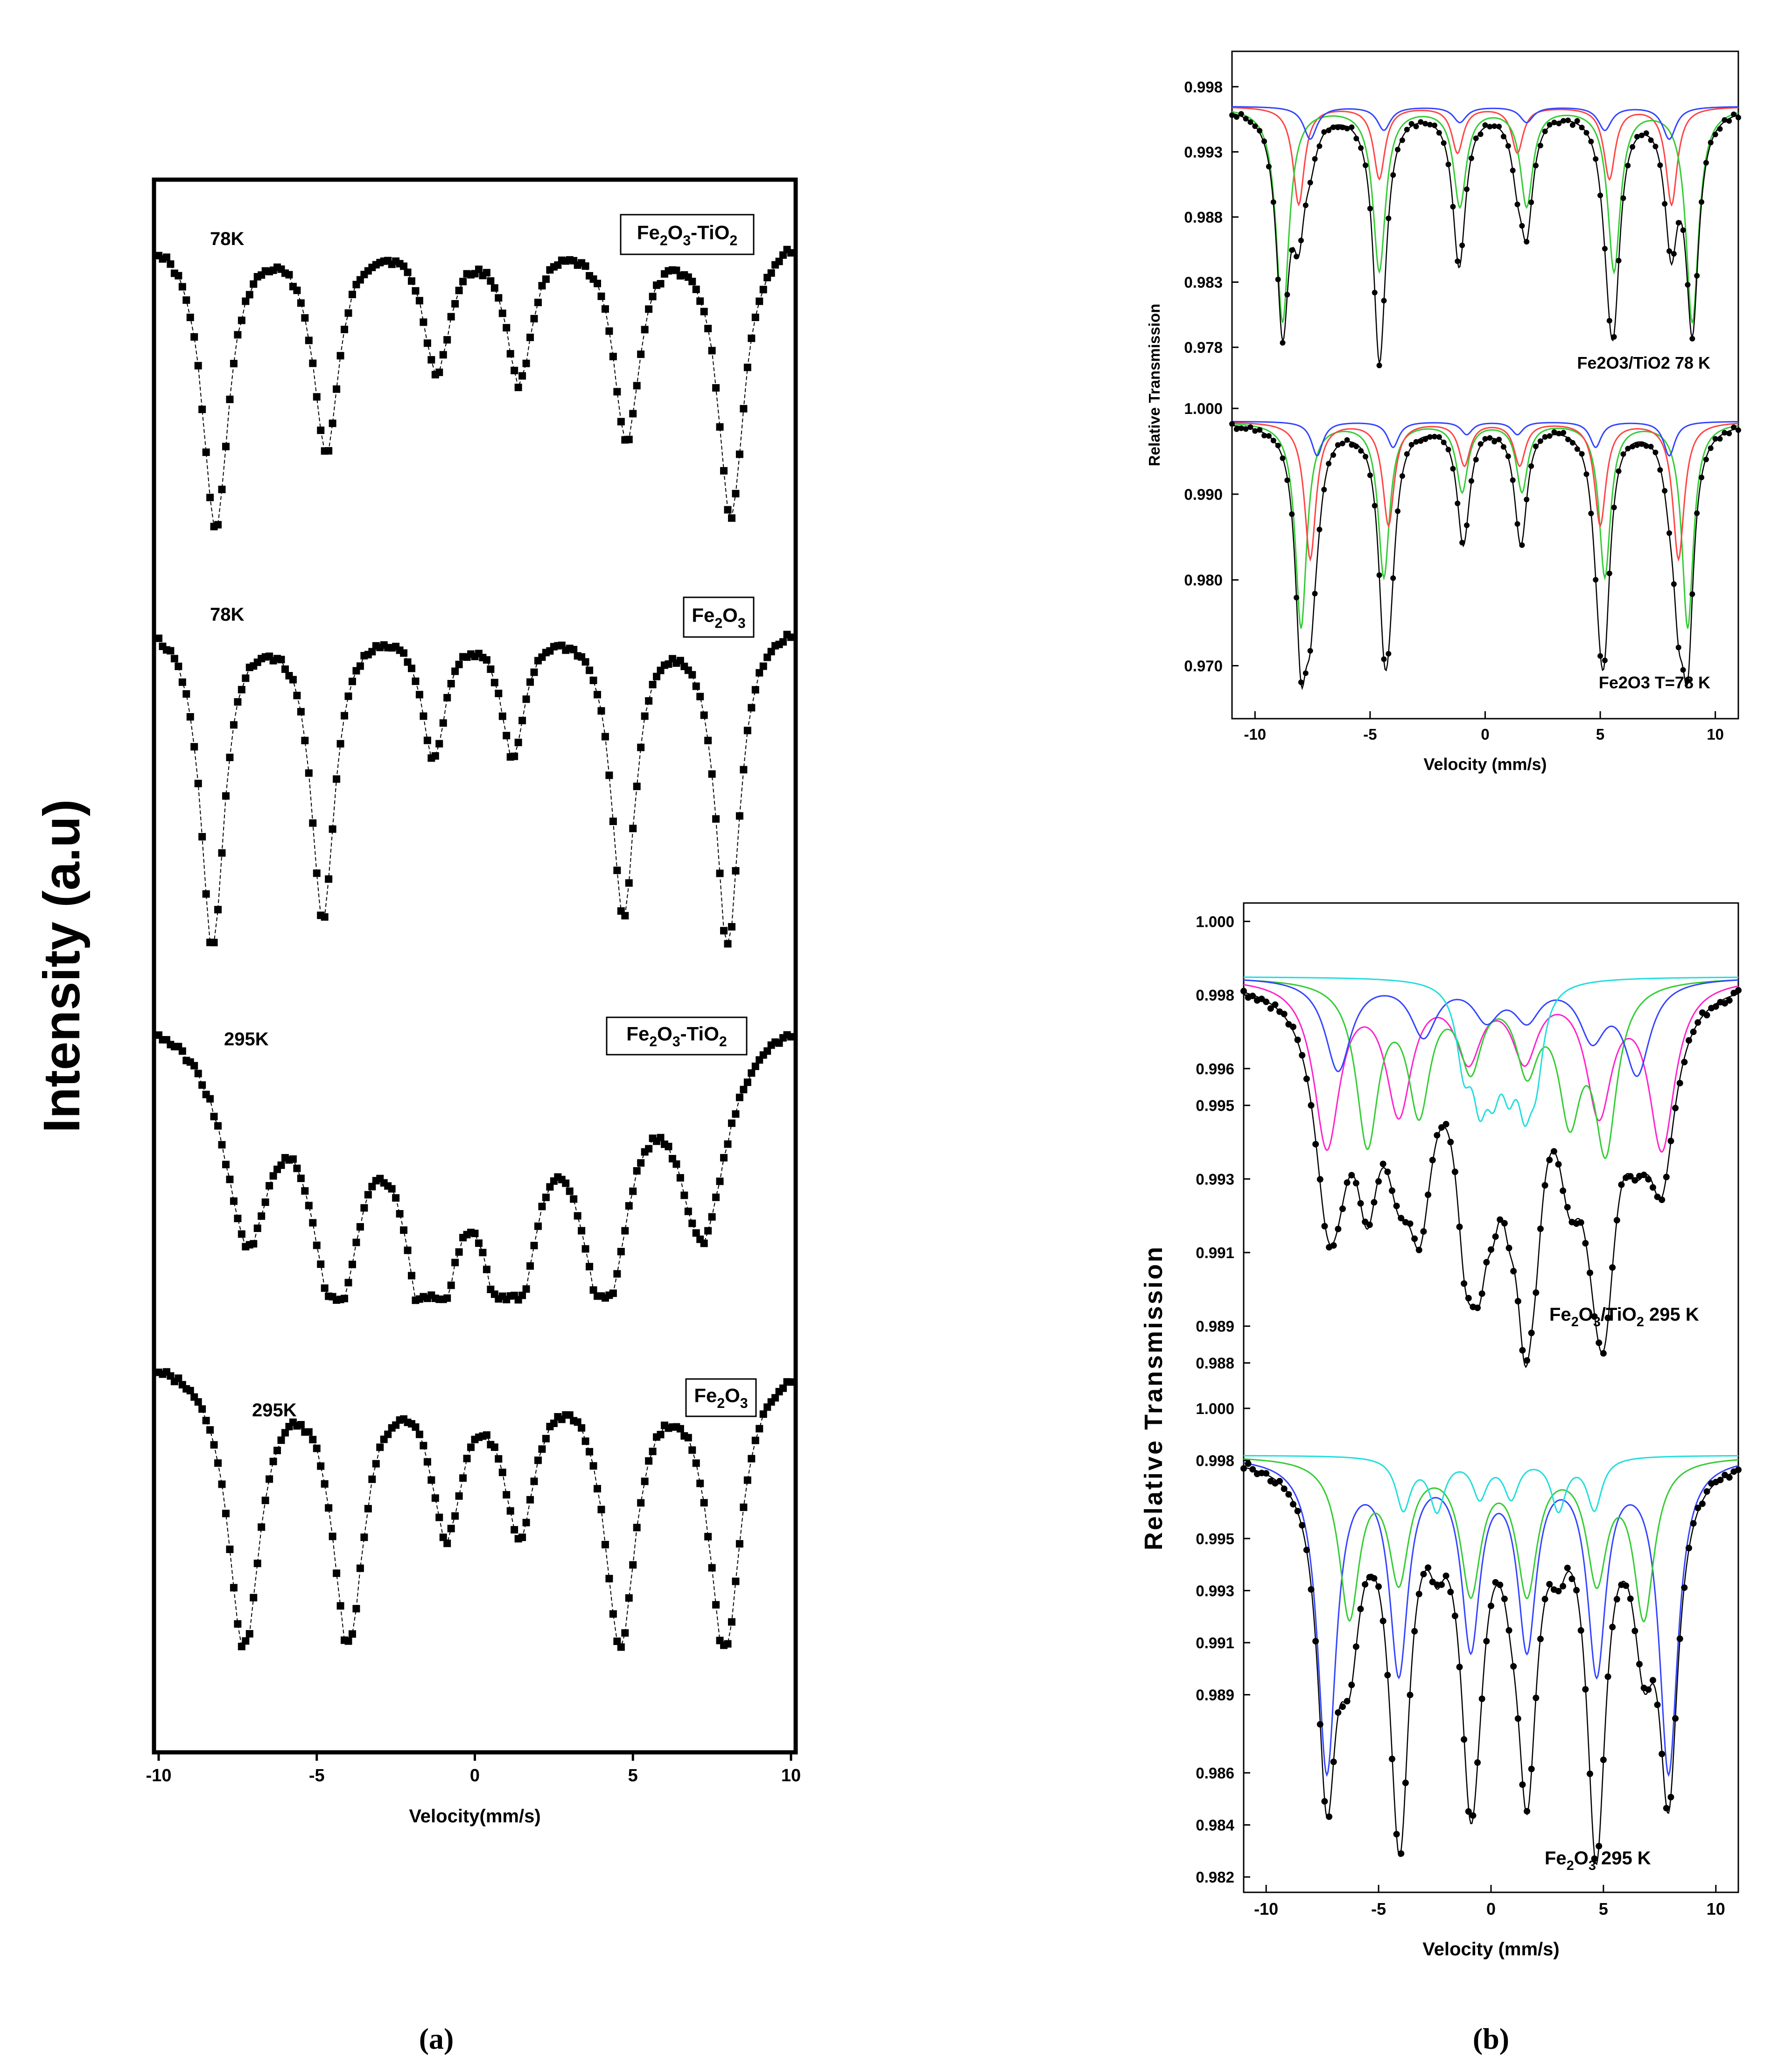 The image size is (1792, 2072). Describe the element at coordinates (718, 623) in the screenshot. I see `label-part: 2` at that location.